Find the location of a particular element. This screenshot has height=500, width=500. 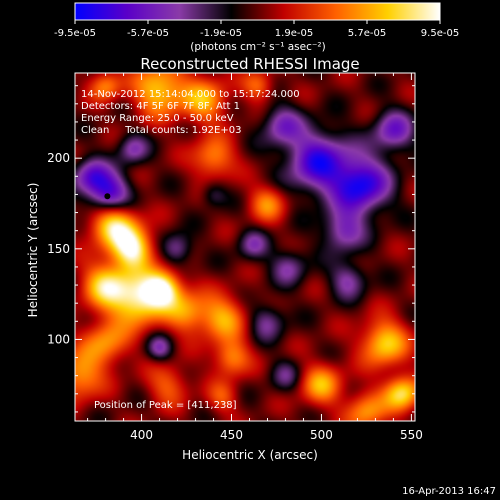

colorbar-tick-label: -1.9e-05 is located at coordinates (221, 33).